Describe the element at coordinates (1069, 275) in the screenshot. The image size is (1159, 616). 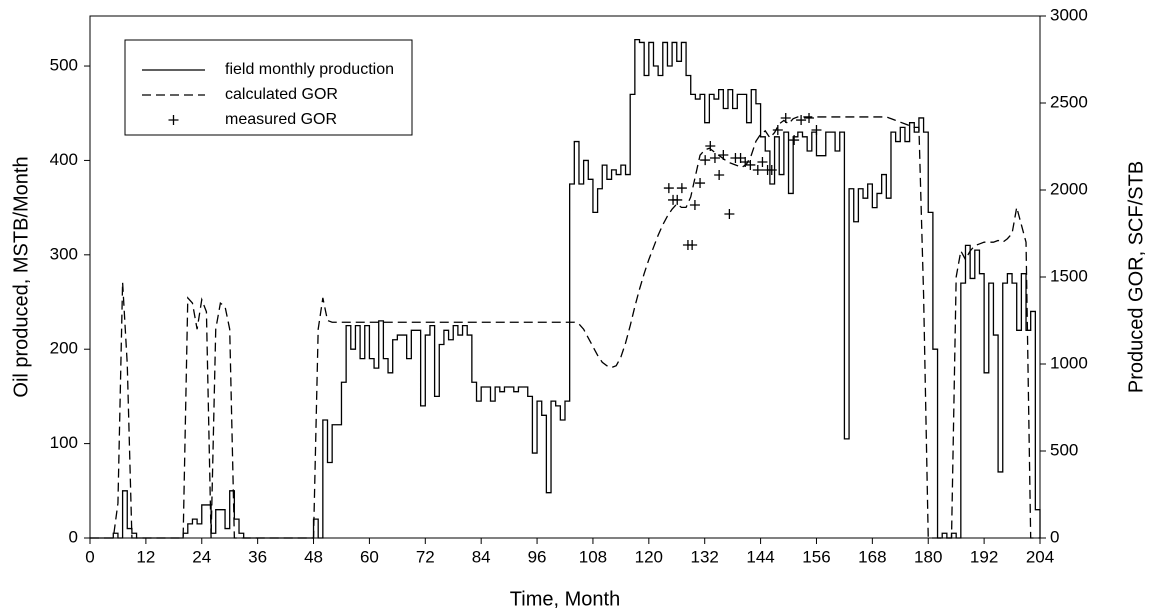
I see `y2-tick-label: 1500` at that location.